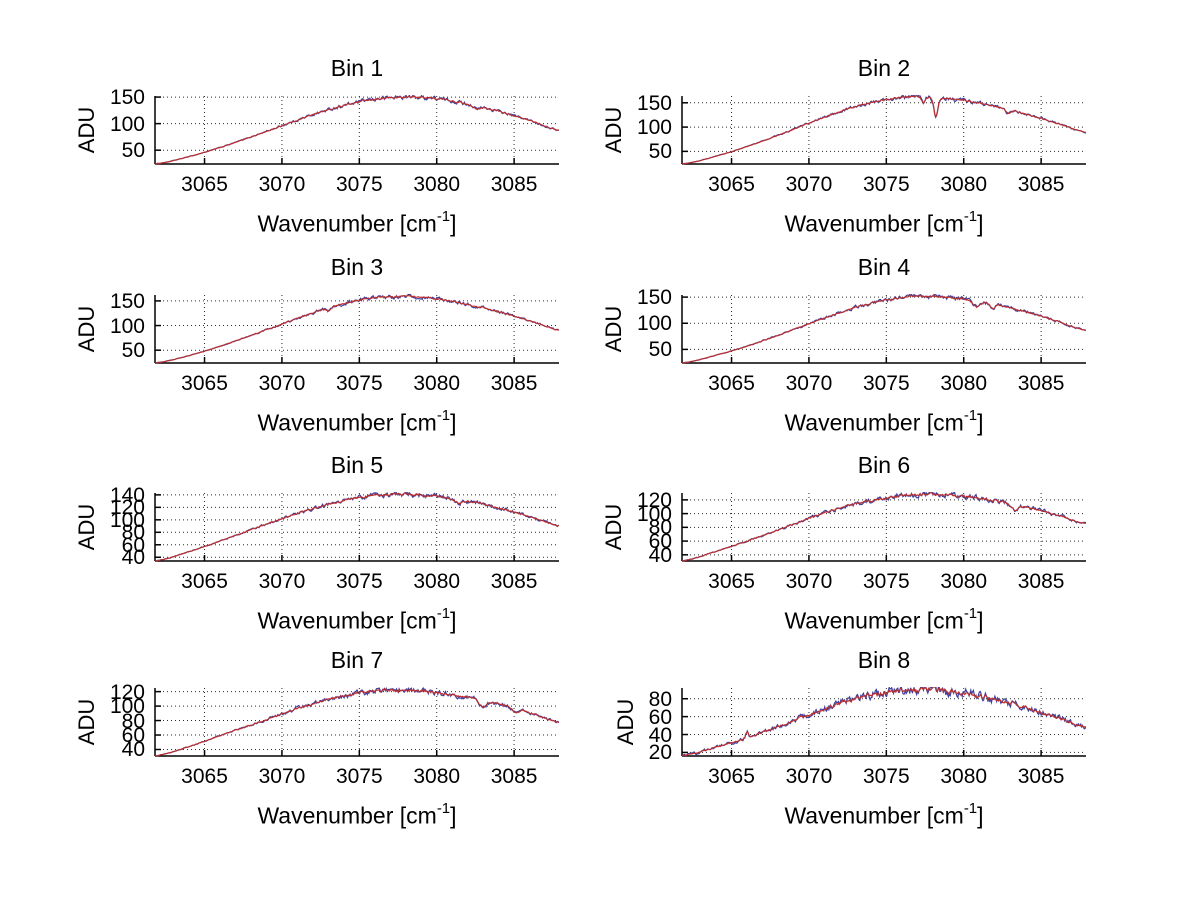 The height and width of the screenshot is (901, 1200). What do you see at coordinates (884, 267) in the screenshot?
I see `subplot-title: Bin 4` at bounding box center [884, 267].